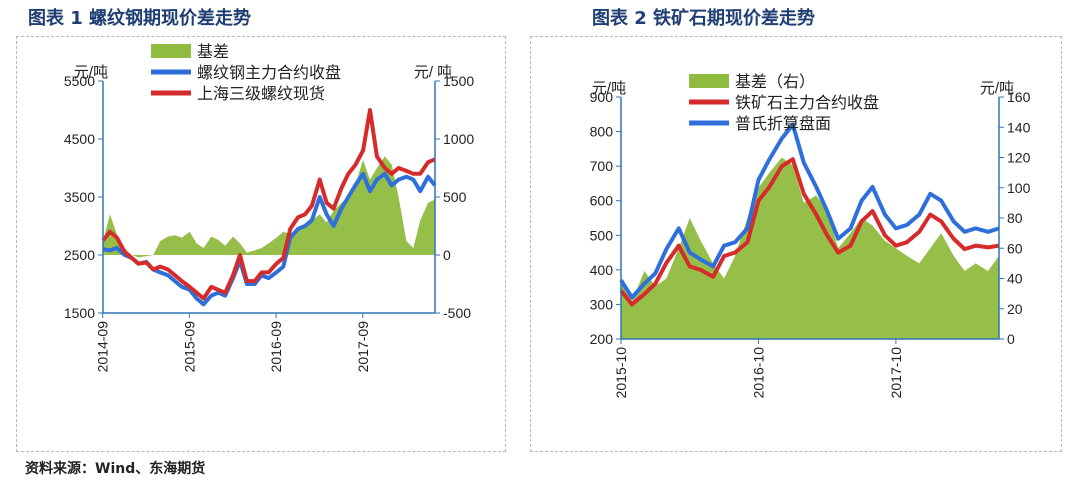  What do you see at coordinates (79, 139) in the screenshot?
I see `left-tick-label: 4500` at bounding box center [79, 139].